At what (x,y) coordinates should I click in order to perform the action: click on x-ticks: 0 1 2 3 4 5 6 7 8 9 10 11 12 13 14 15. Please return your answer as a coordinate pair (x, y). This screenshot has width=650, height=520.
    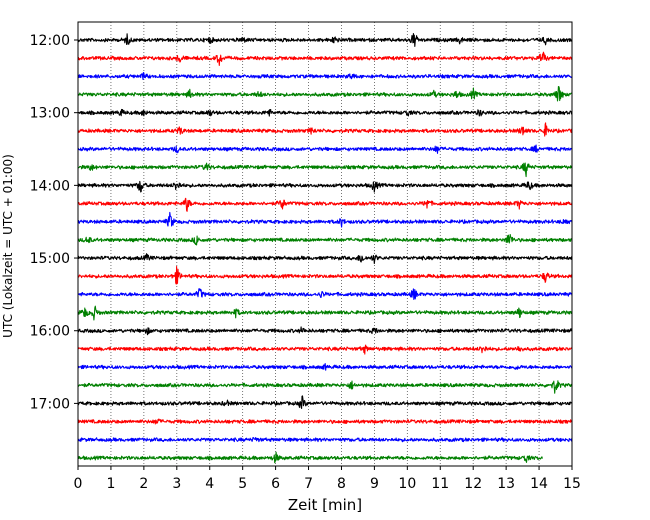
    Looking at the image, I should click on (327, 479).